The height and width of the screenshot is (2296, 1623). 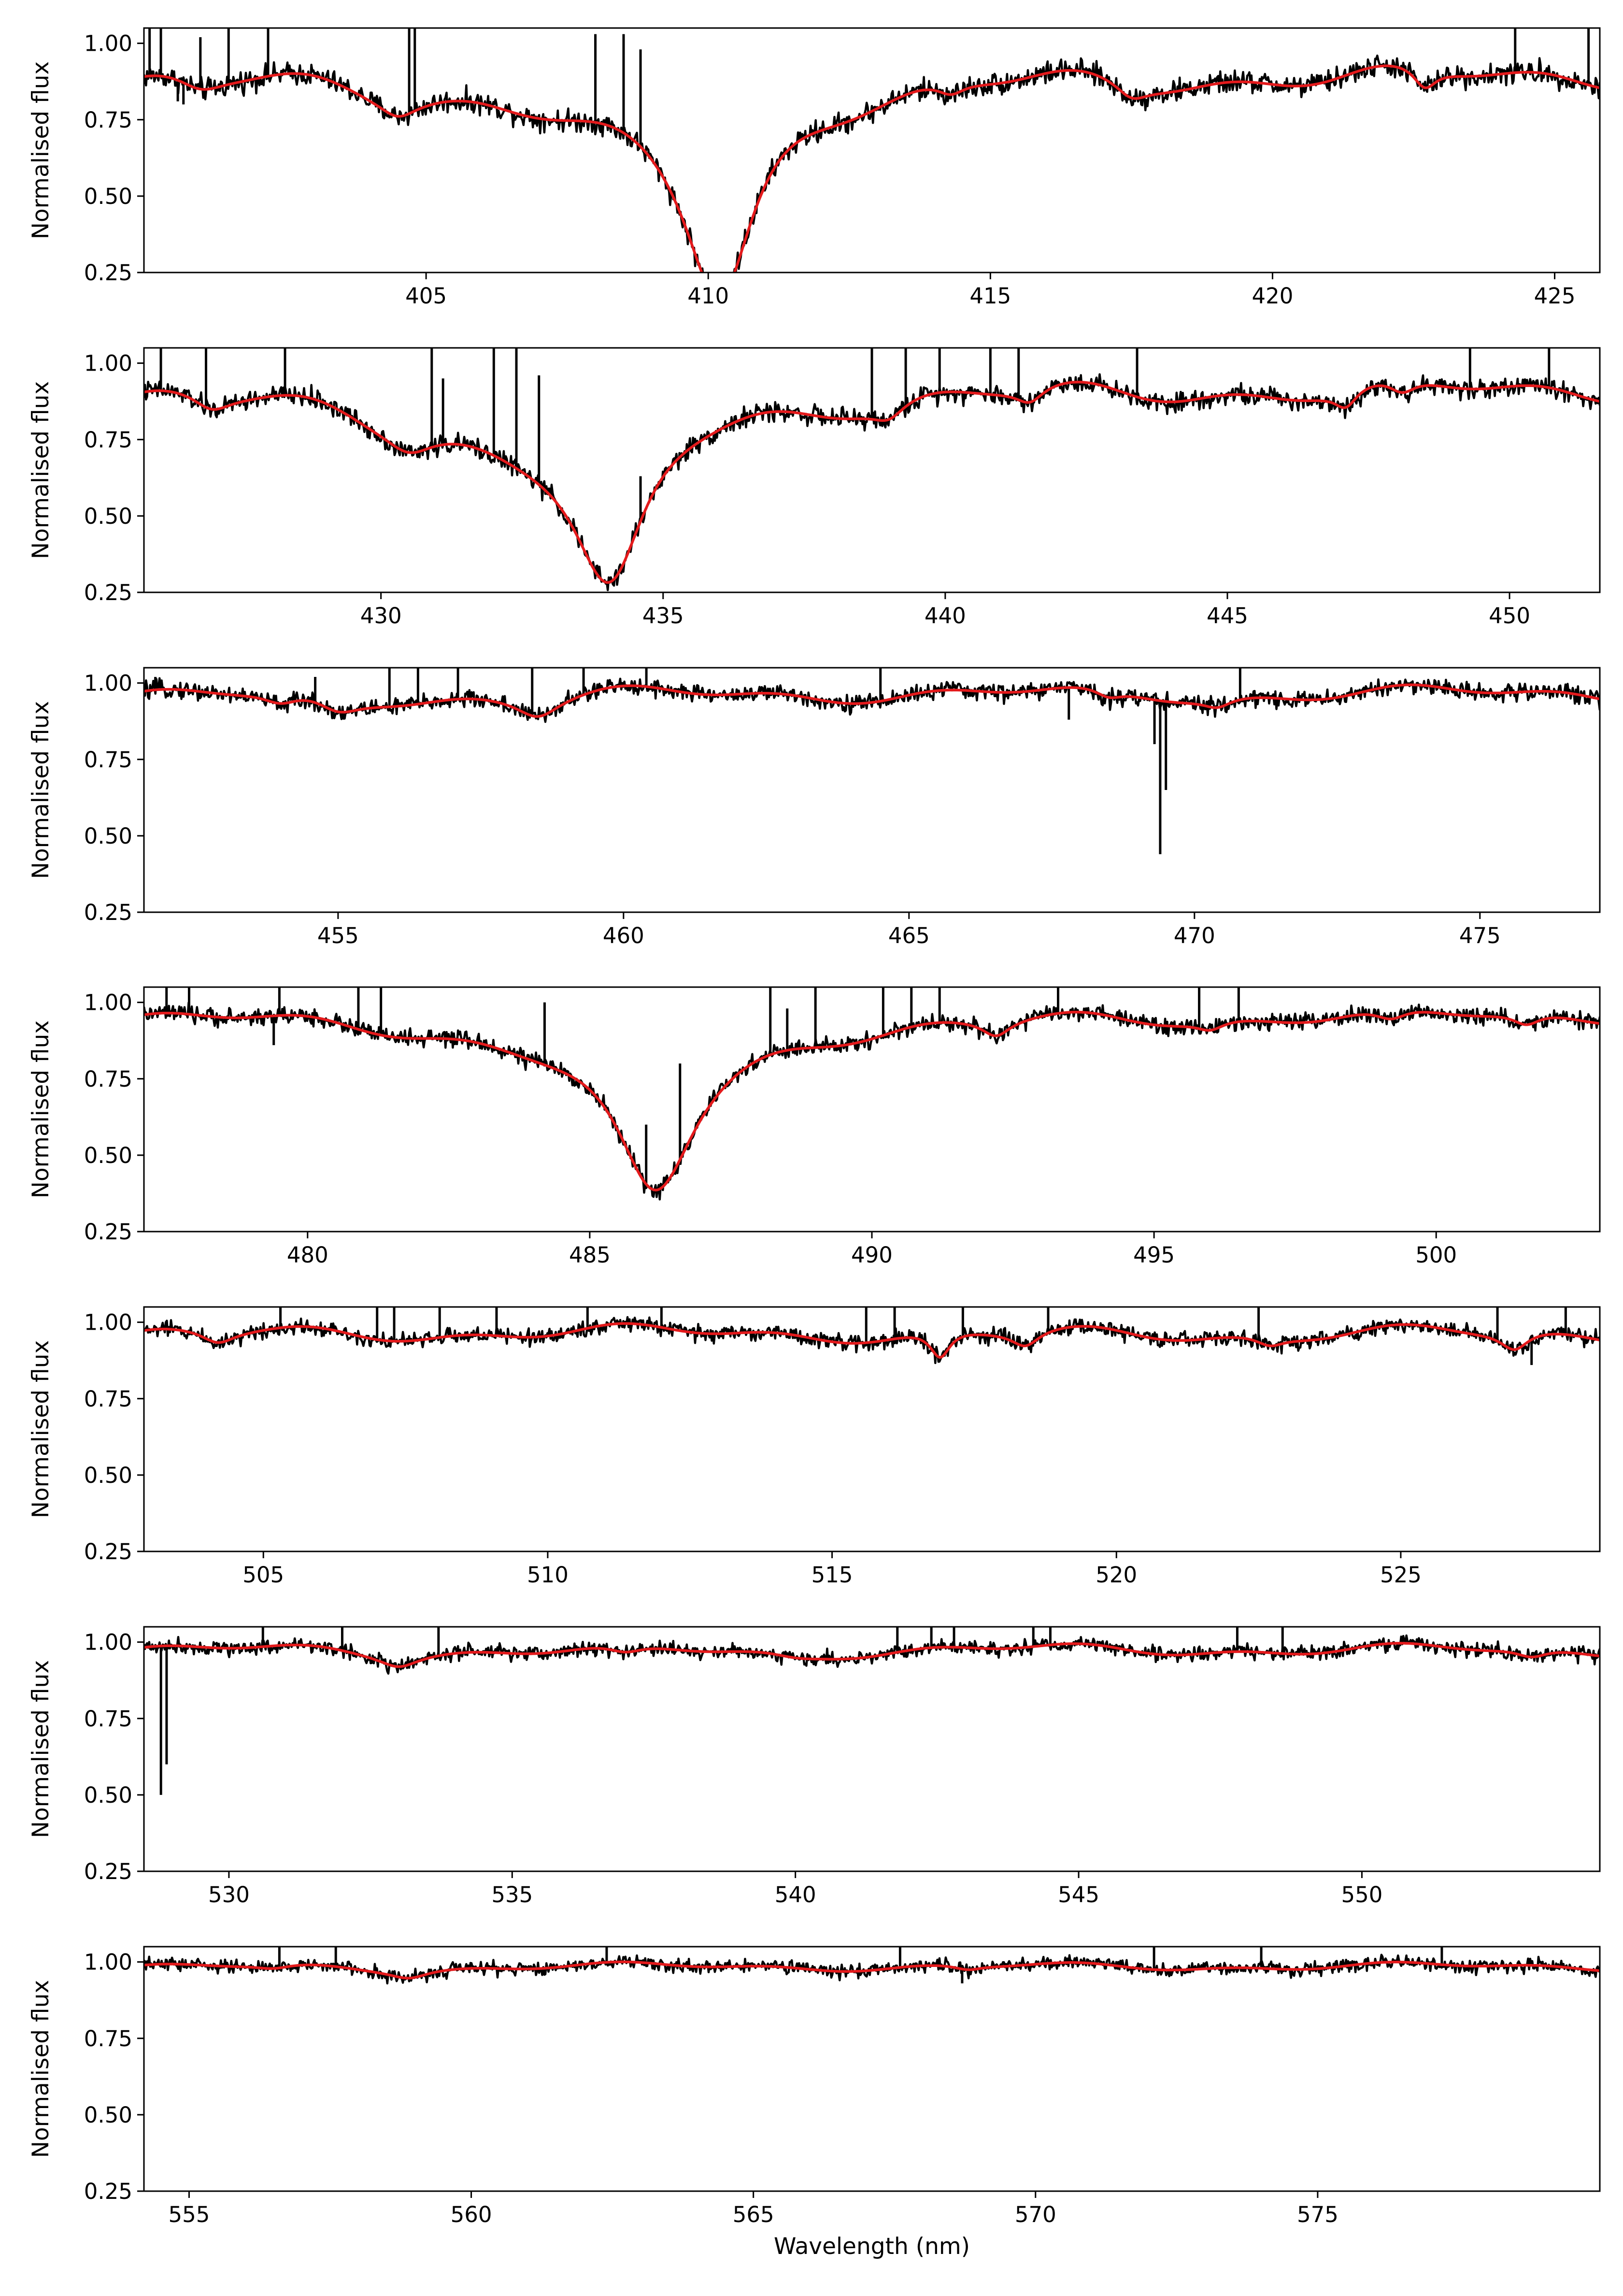 What do you see at coordinates (945, 616) in the screenshot?
I see `x-tick-label: 440` at bounding box center [945, 616].